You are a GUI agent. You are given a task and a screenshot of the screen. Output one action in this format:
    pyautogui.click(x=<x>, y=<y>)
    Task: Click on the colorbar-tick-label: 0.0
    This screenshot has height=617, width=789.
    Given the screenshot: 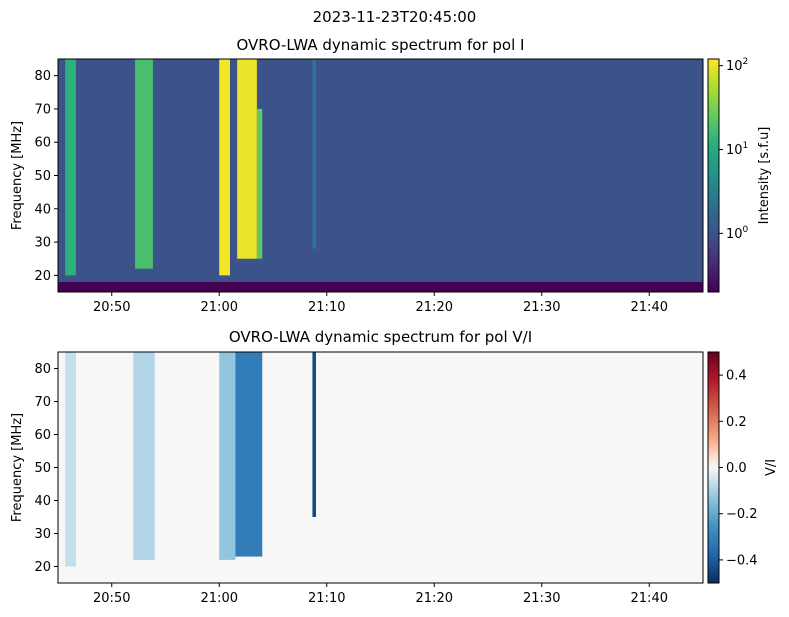 What is the action you would take?
    pyautogui.click(x=736, y=468)
    